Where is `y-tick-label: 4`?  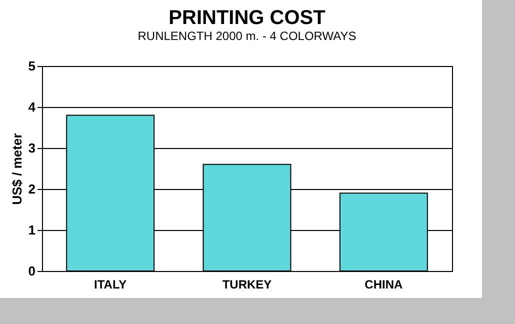
y-tick-label: 4 is located at coordinates (32, 107).